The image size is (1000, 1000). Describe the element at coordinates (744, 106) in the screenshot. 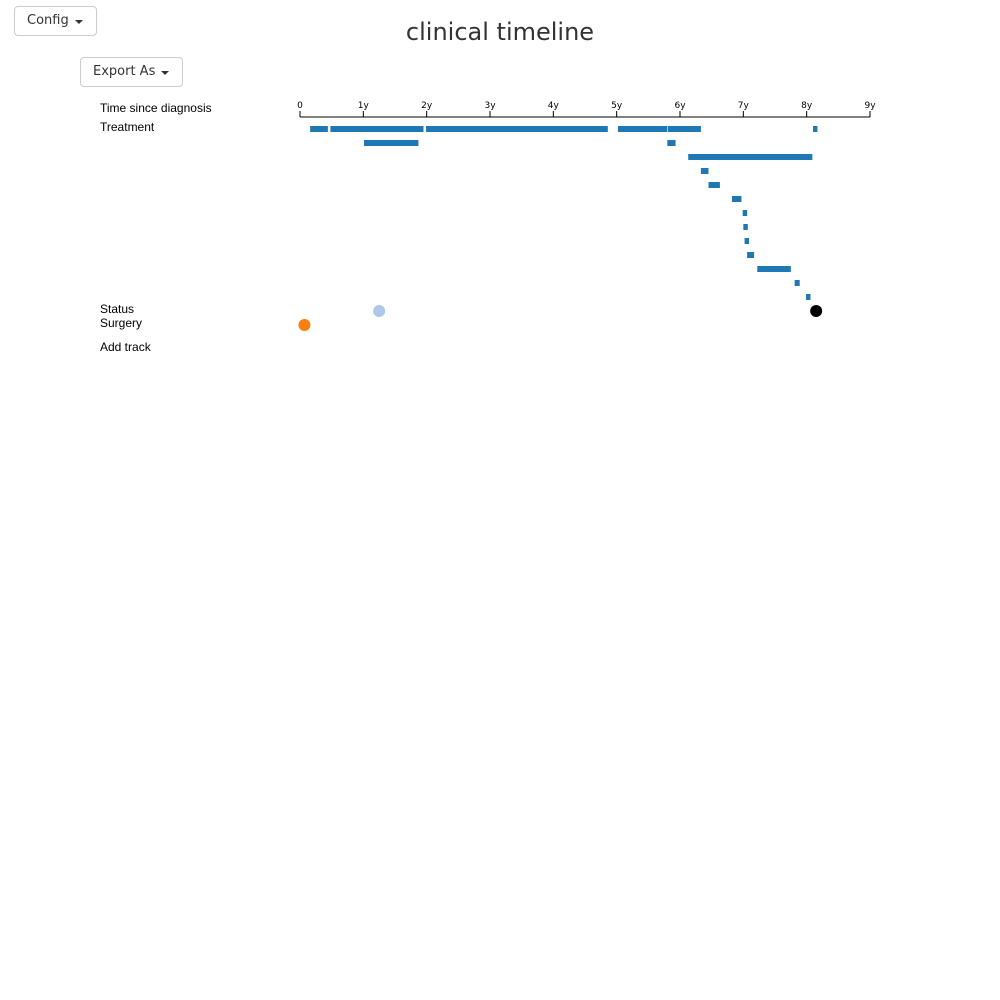

I see `tick-label: 7y` at that location.